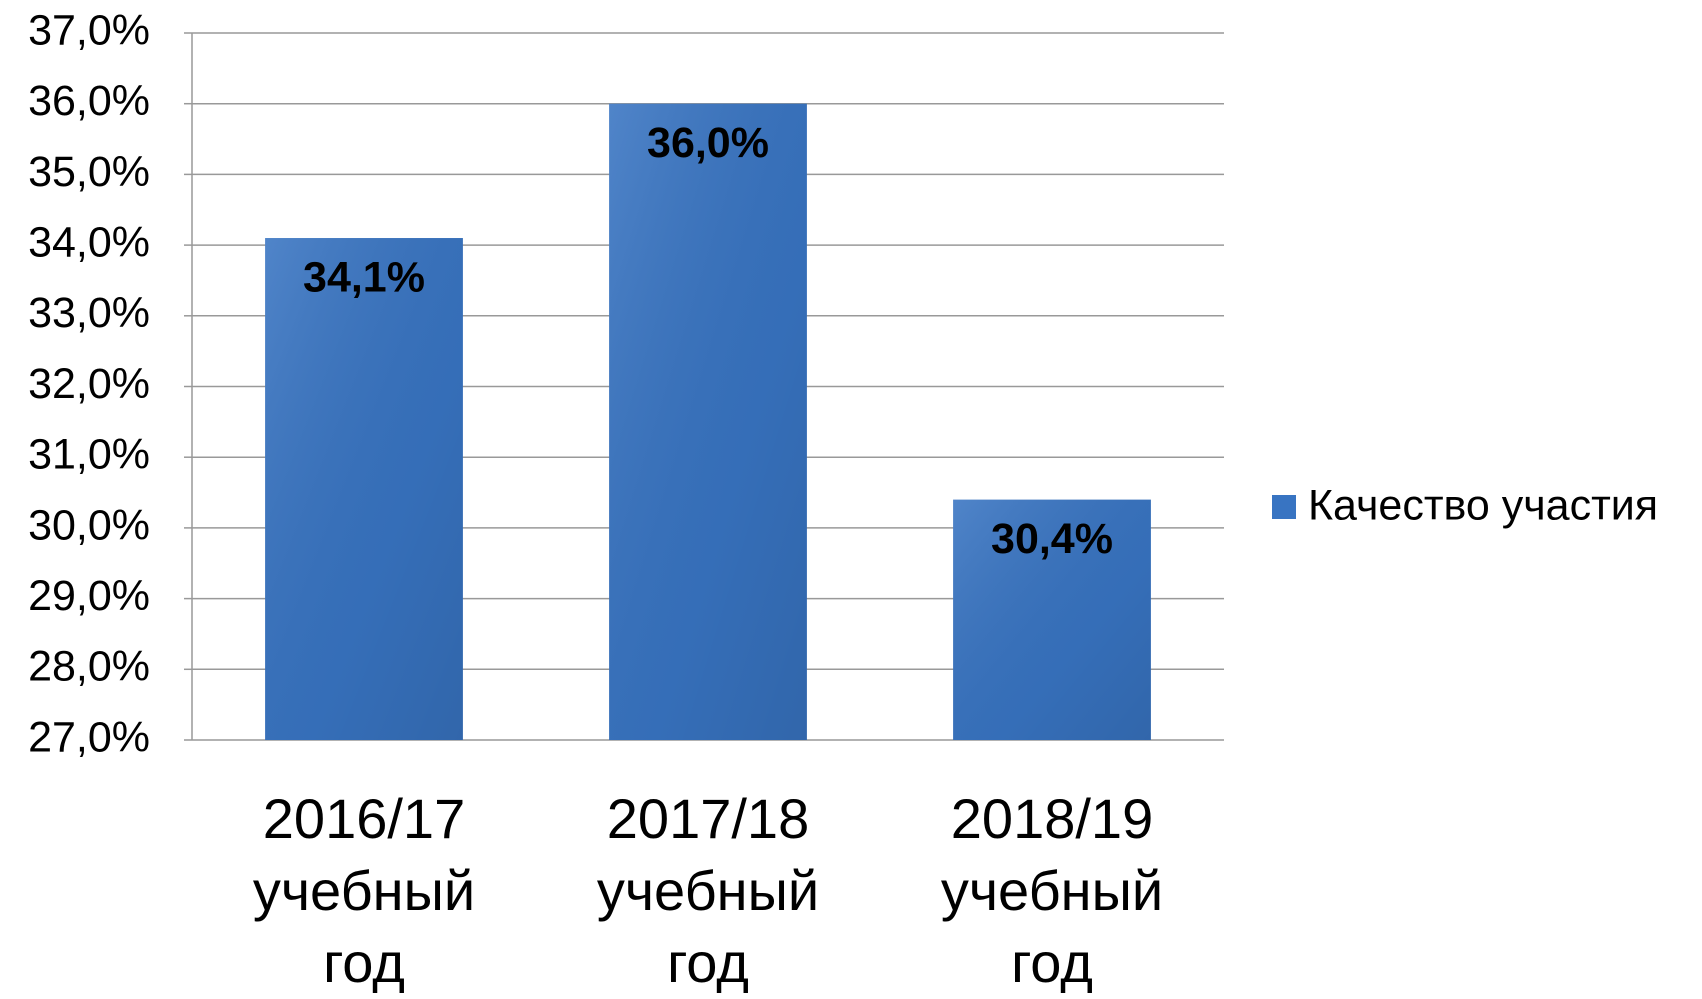  I want to click on y-tick-label: 37,0%, so click(89, 30).